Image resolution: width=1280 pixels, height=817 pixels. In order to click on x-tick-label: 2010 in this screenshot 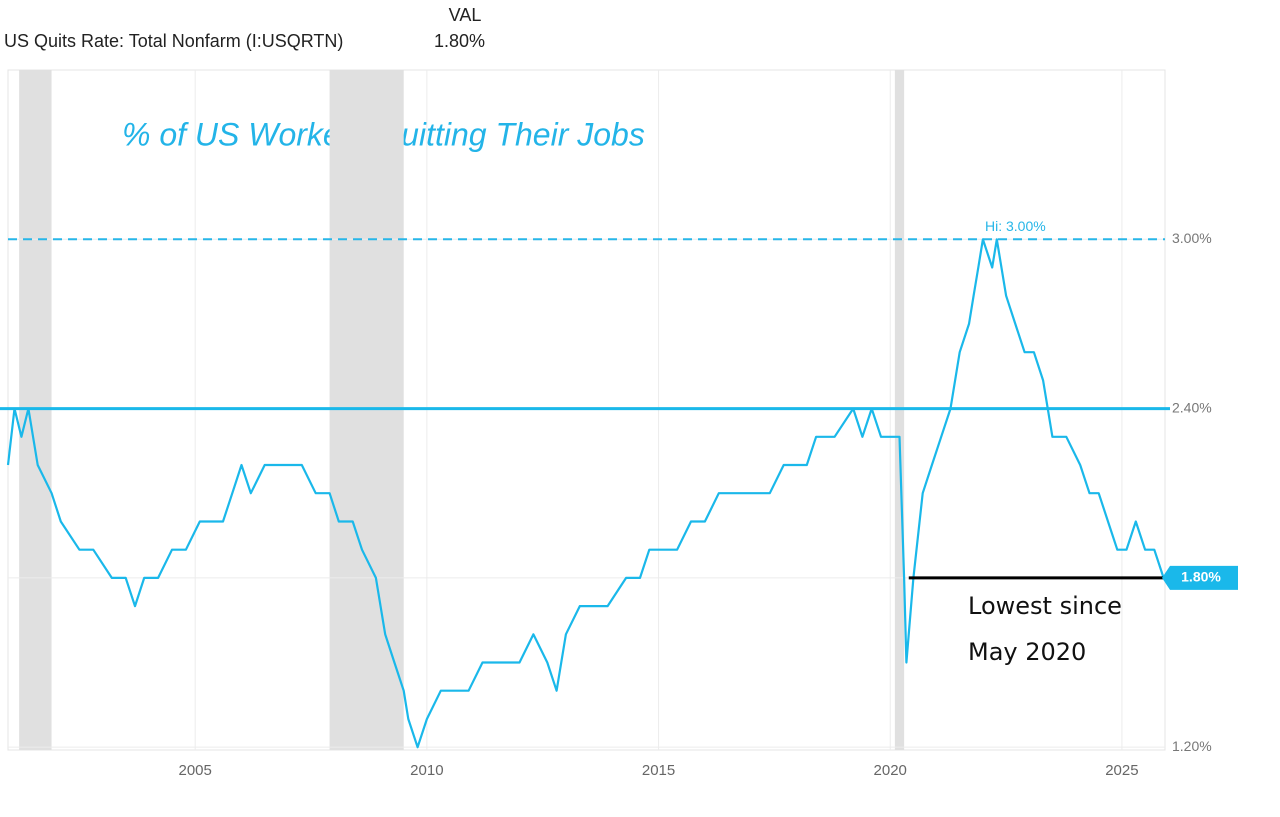, I will do `click(426, 770)`.